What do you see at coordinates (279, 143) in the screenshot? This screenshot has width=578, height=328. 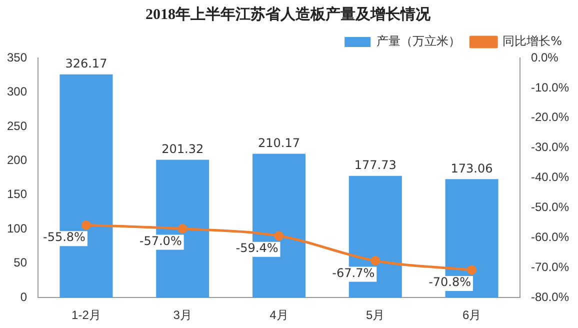 I see `data-label: 210.17` at bounding box center [279, 143].